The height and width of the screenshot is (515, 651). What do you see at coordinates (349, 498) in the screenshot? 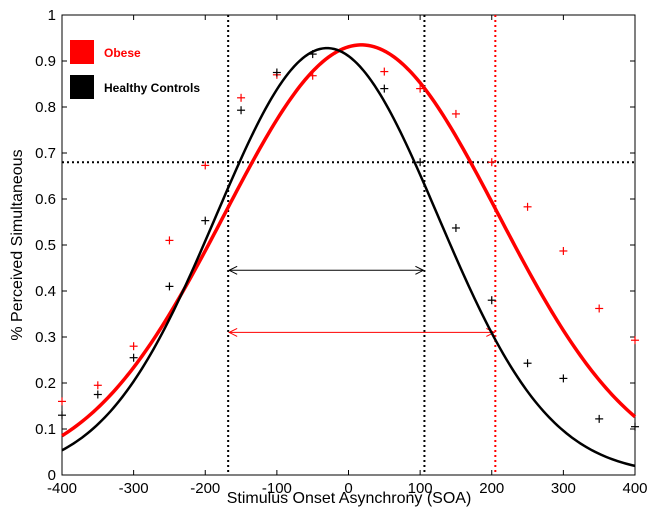
I see `x-axis-title: Stimulus Onset Asynchrony (SOA)` at bounding box center [349, 498].